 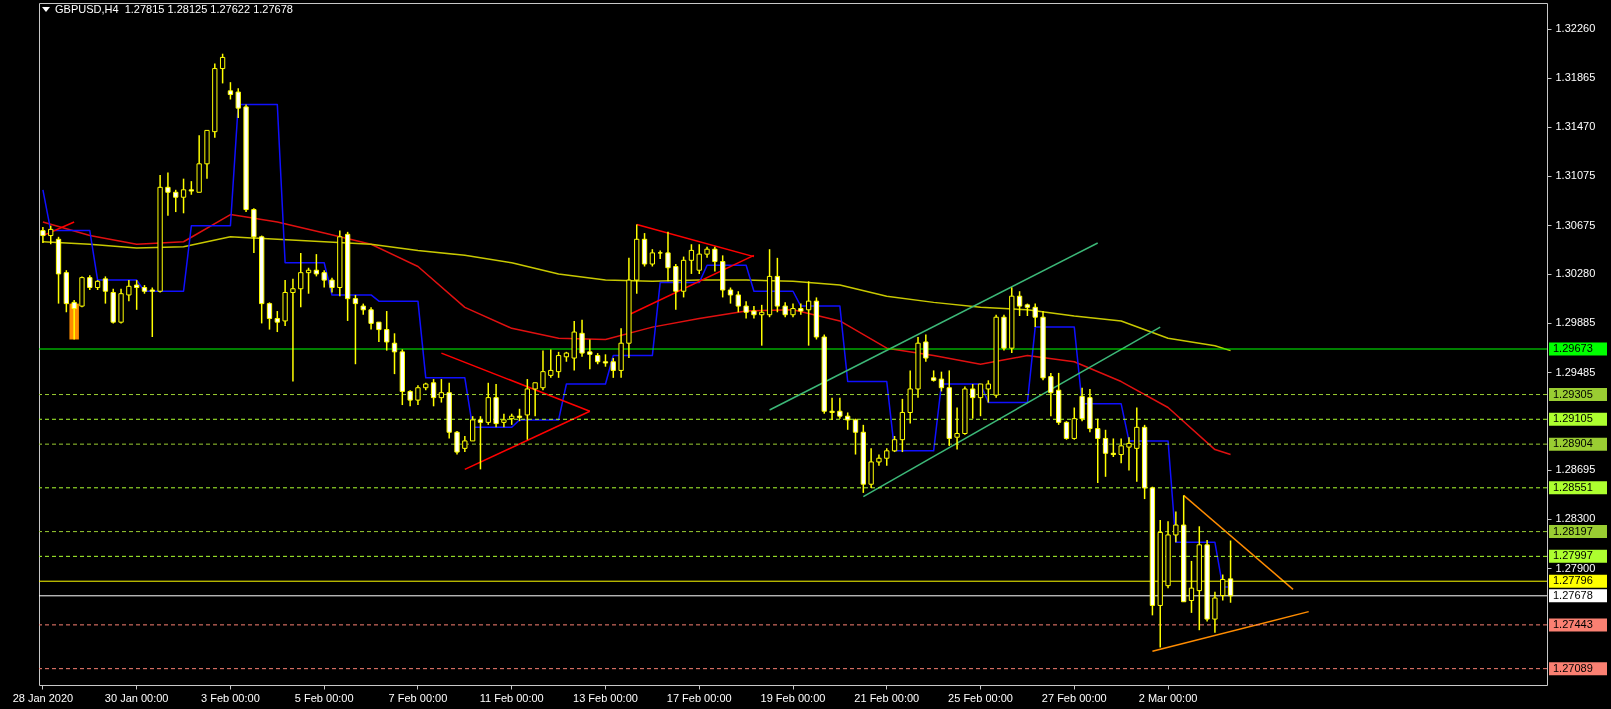 I want to click on y-tick-label: 1.31865, so click(x=1575, y=77).